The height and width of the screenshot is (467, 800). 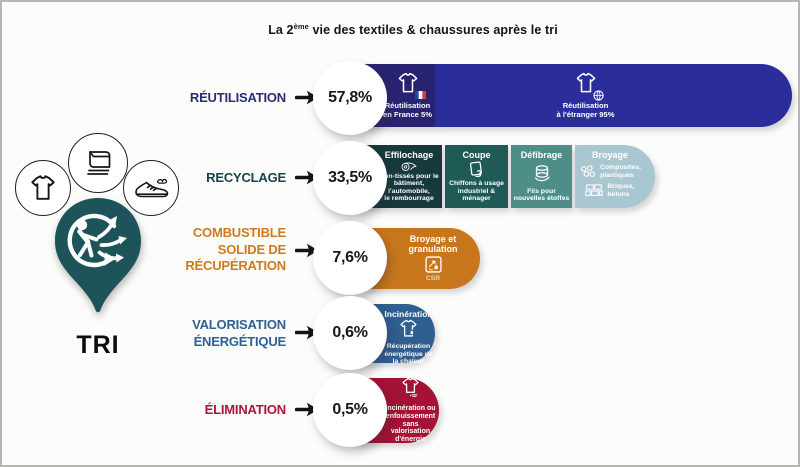 What do you see at coordinates (245, 409) in the screenshot?
I see `row-label-elimination: ÉLIMINATION` at bounding box center [245, 409].